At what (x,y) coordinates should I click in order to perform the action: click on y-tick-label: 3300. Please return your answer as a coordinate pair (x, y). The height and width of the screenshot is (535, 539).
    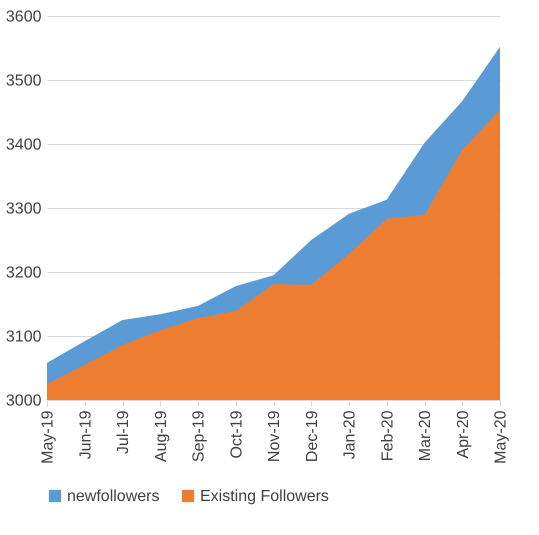
    Looking at the image, I should click on (24, 209).